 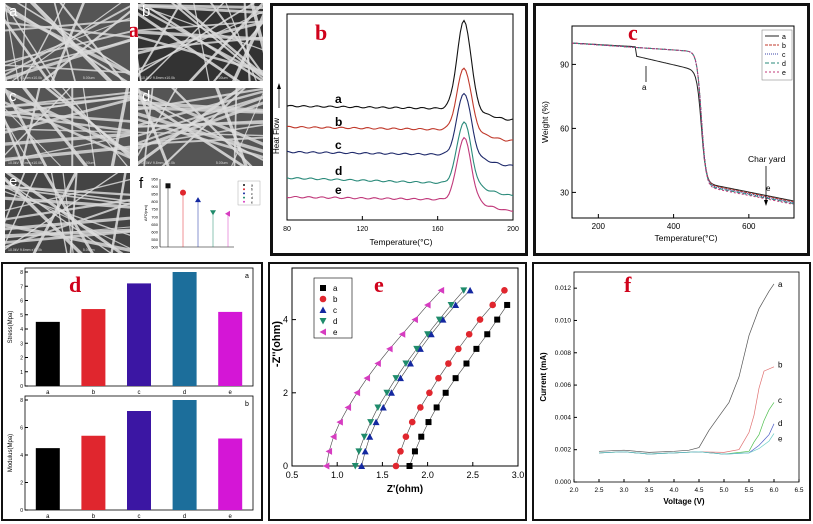 I want to click on x-axis-label: Temperature(°C), so click(x=401, y=242).